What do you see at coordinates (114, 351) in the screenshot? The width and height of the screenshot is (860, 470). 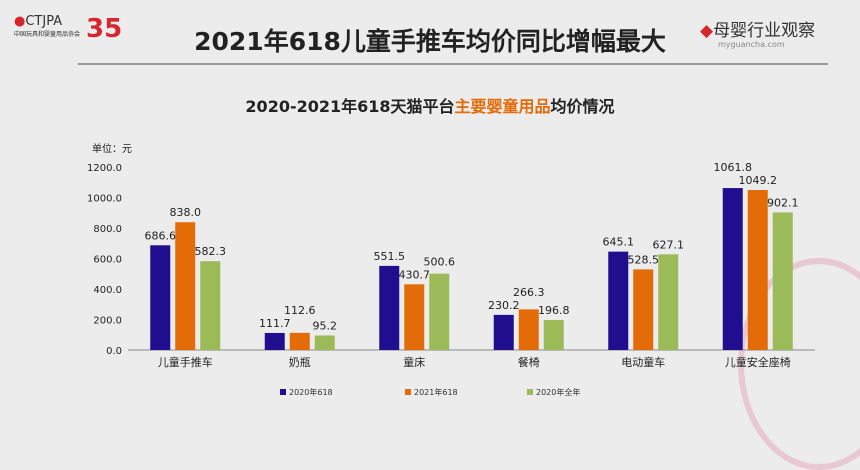 I see `y-tick-label: 0.0` at bounding box center [114, 351].